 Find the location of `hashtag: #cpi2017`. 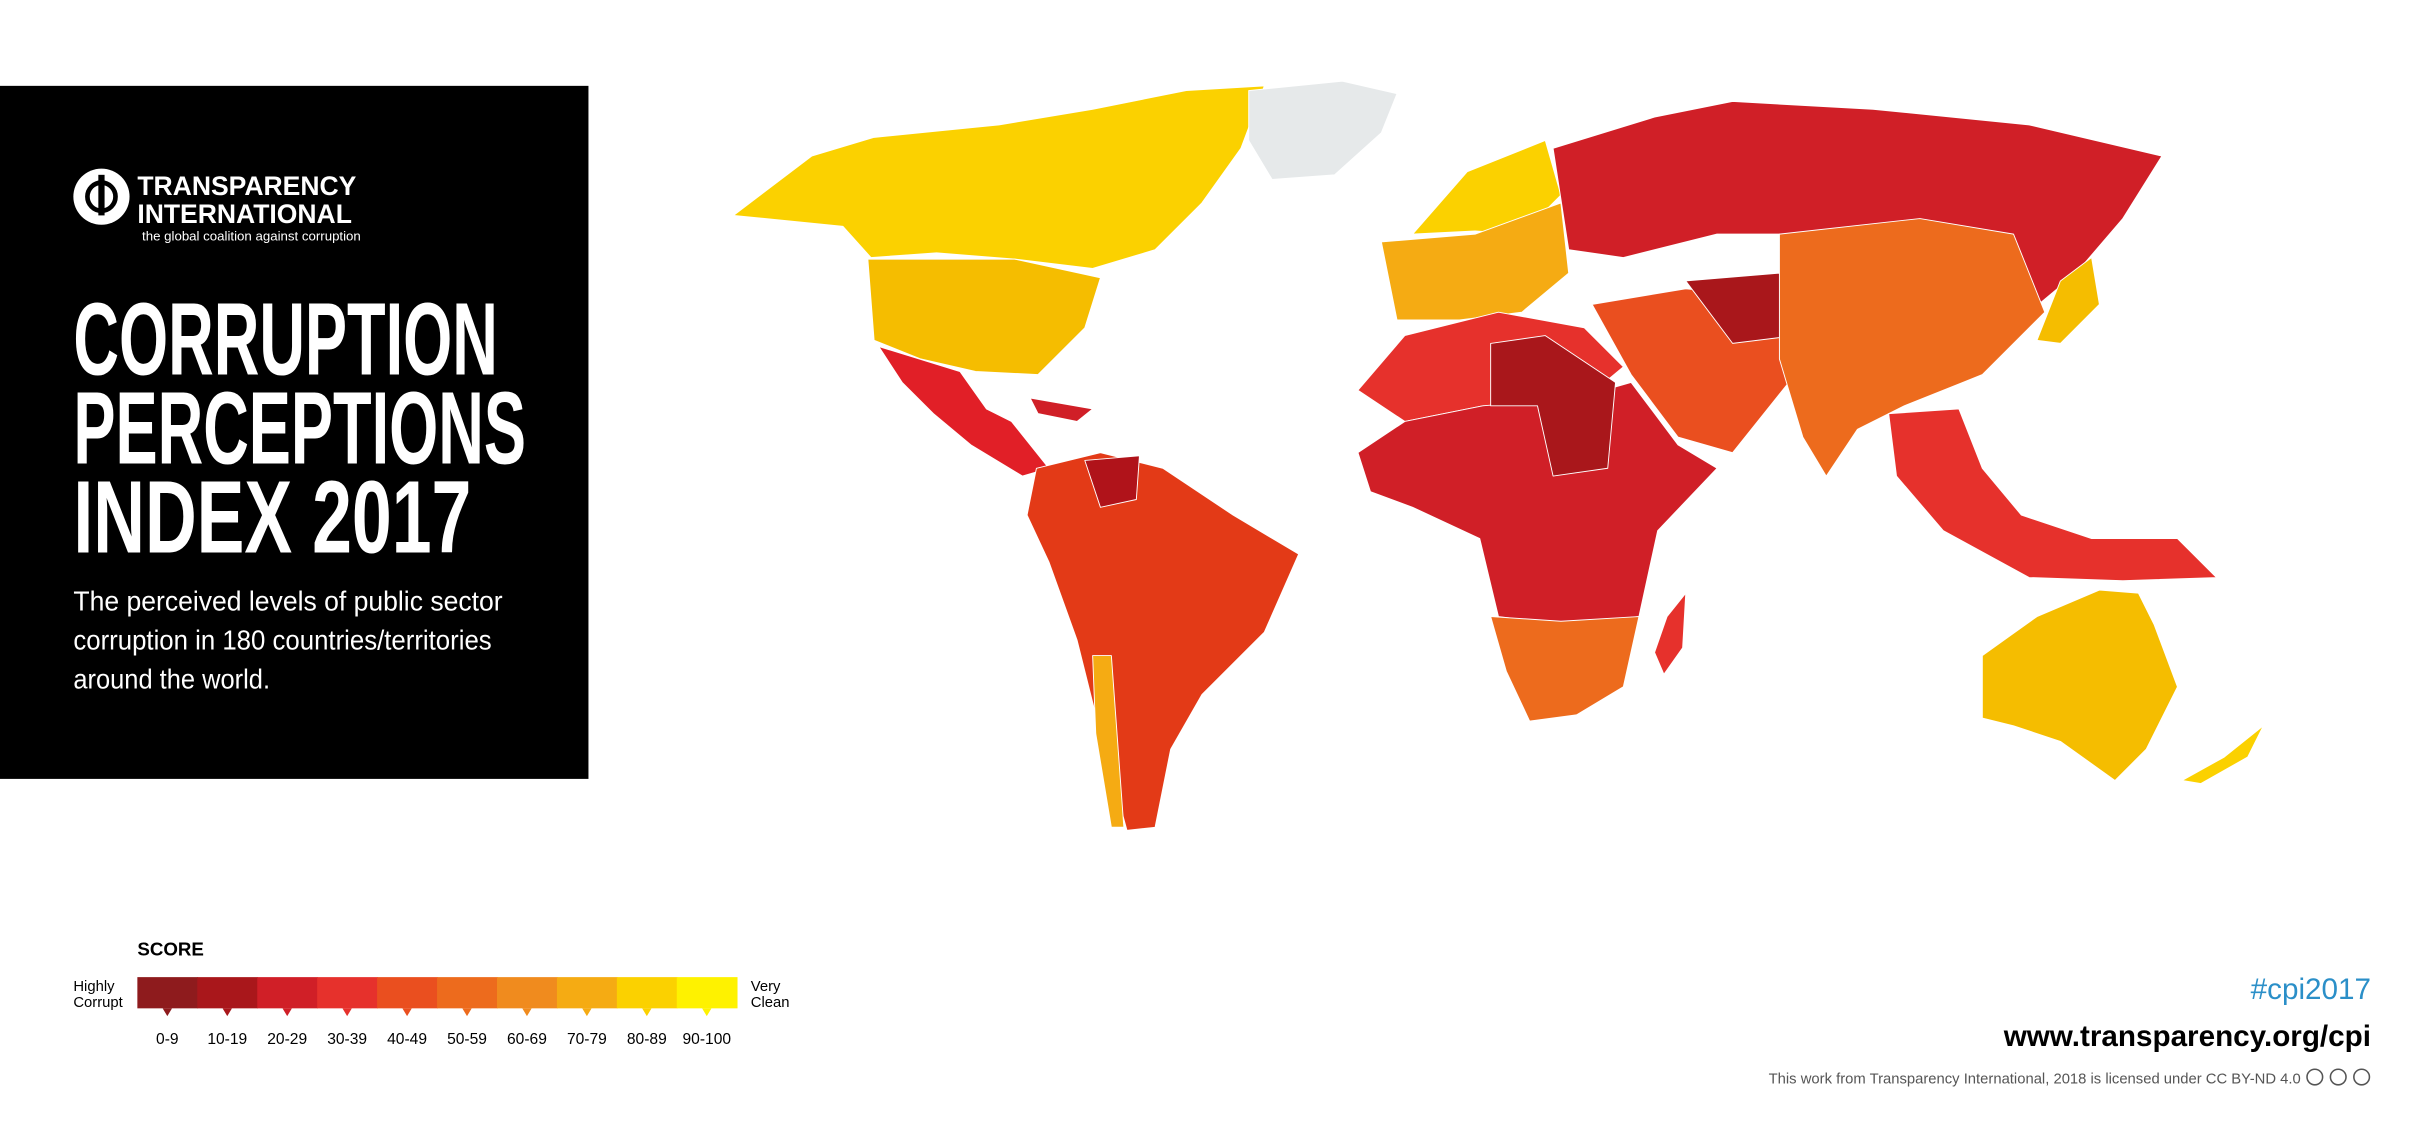

hashtag: #cpi2017 is located at coordinates (2311, 989).